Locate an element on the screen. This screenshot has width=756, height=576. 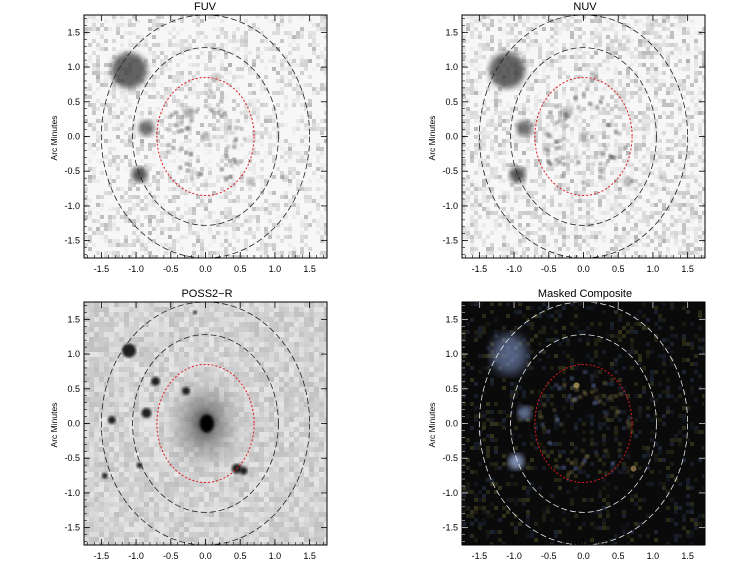
outer-aperture-ellipse is located at coordinates (583, 423).